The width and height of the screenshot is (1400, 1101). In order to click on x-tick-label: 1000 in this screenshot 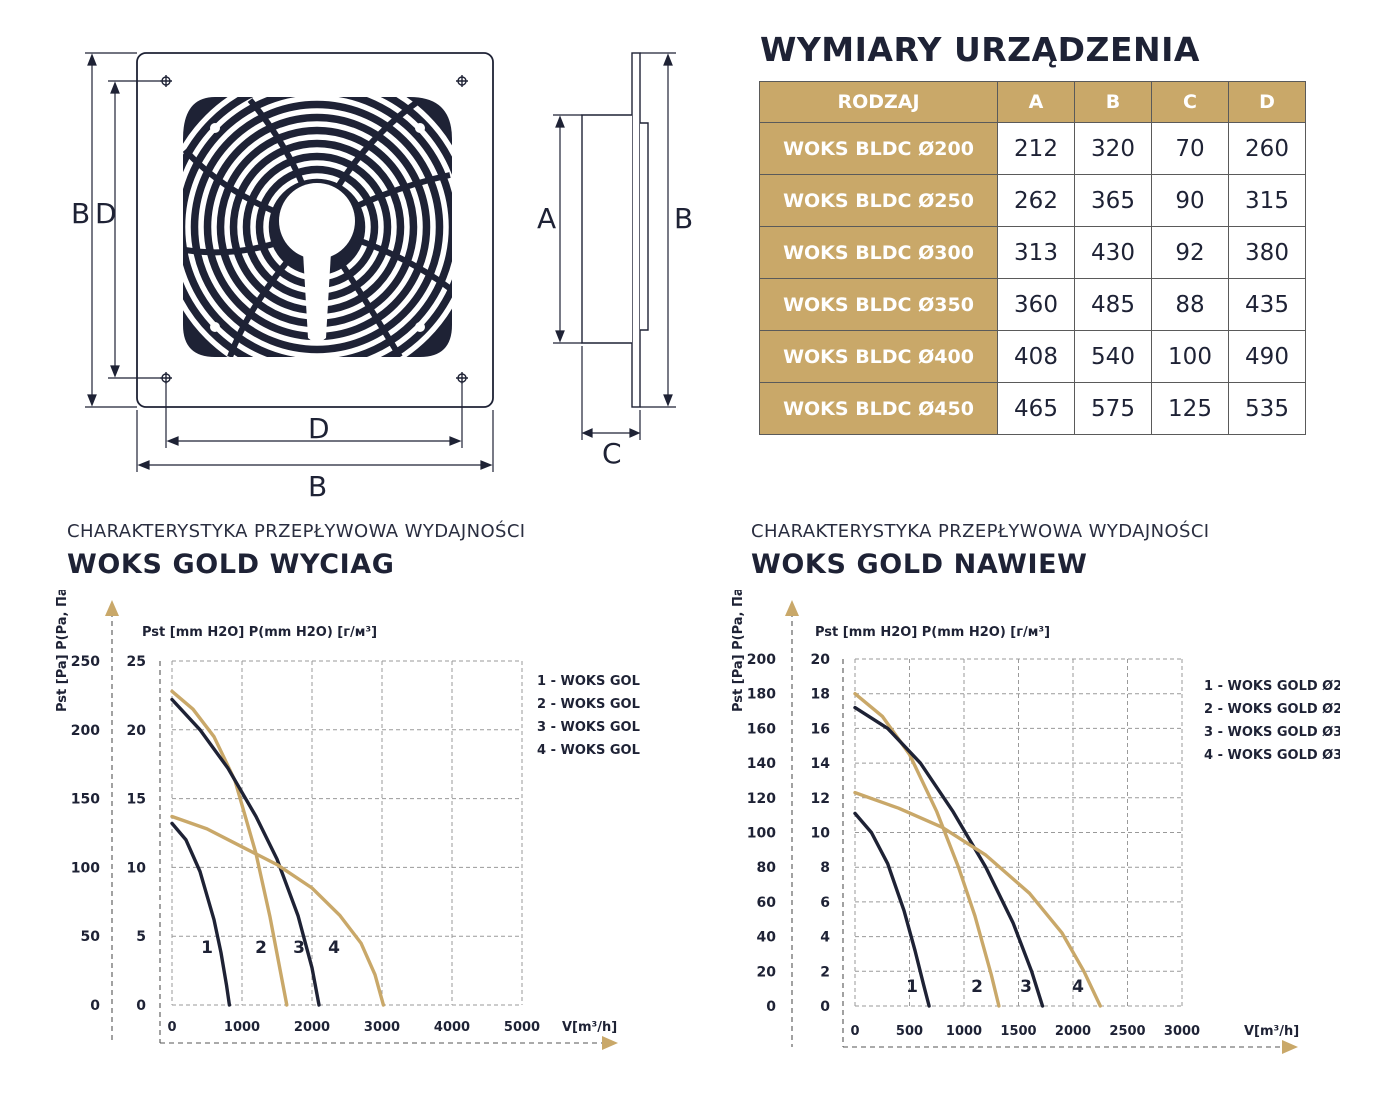, I will do `click(964, 1031)`.